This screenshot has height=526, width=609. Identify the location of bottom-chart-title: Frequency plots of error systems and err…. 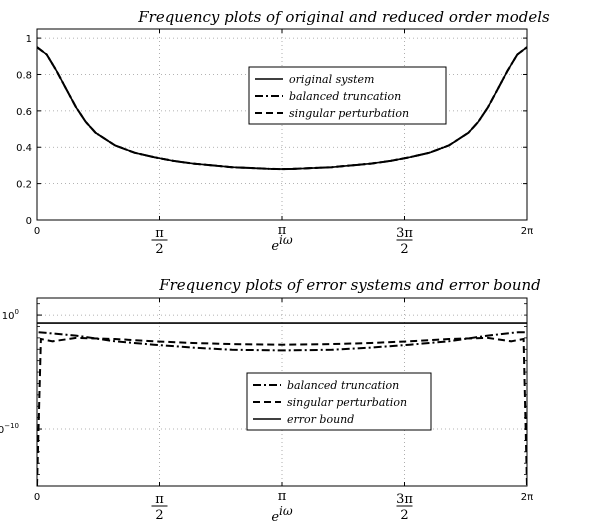
(349, 285).